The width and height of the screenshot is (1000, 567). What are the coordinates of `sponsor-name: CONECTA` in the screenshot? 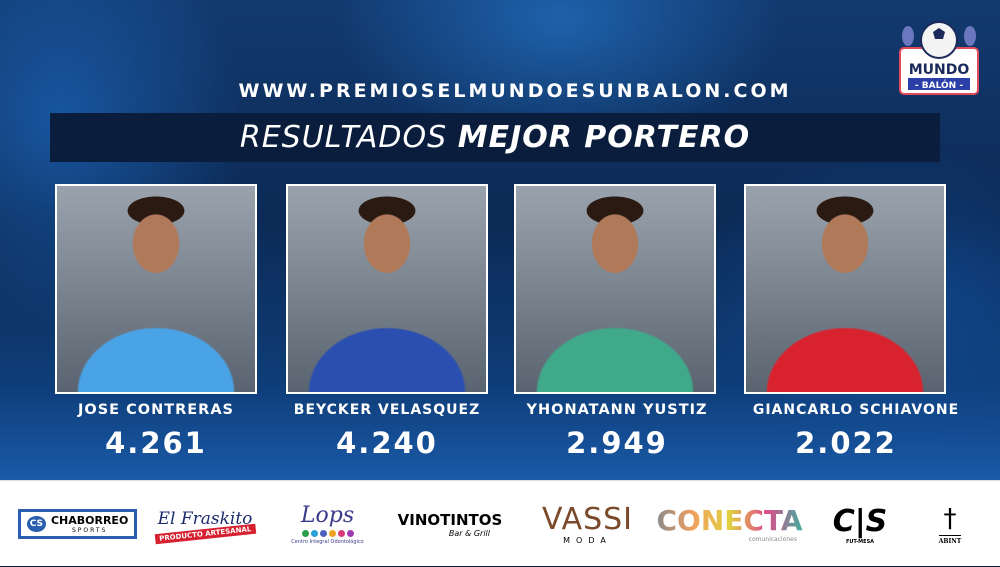 It's located at (729, 520).